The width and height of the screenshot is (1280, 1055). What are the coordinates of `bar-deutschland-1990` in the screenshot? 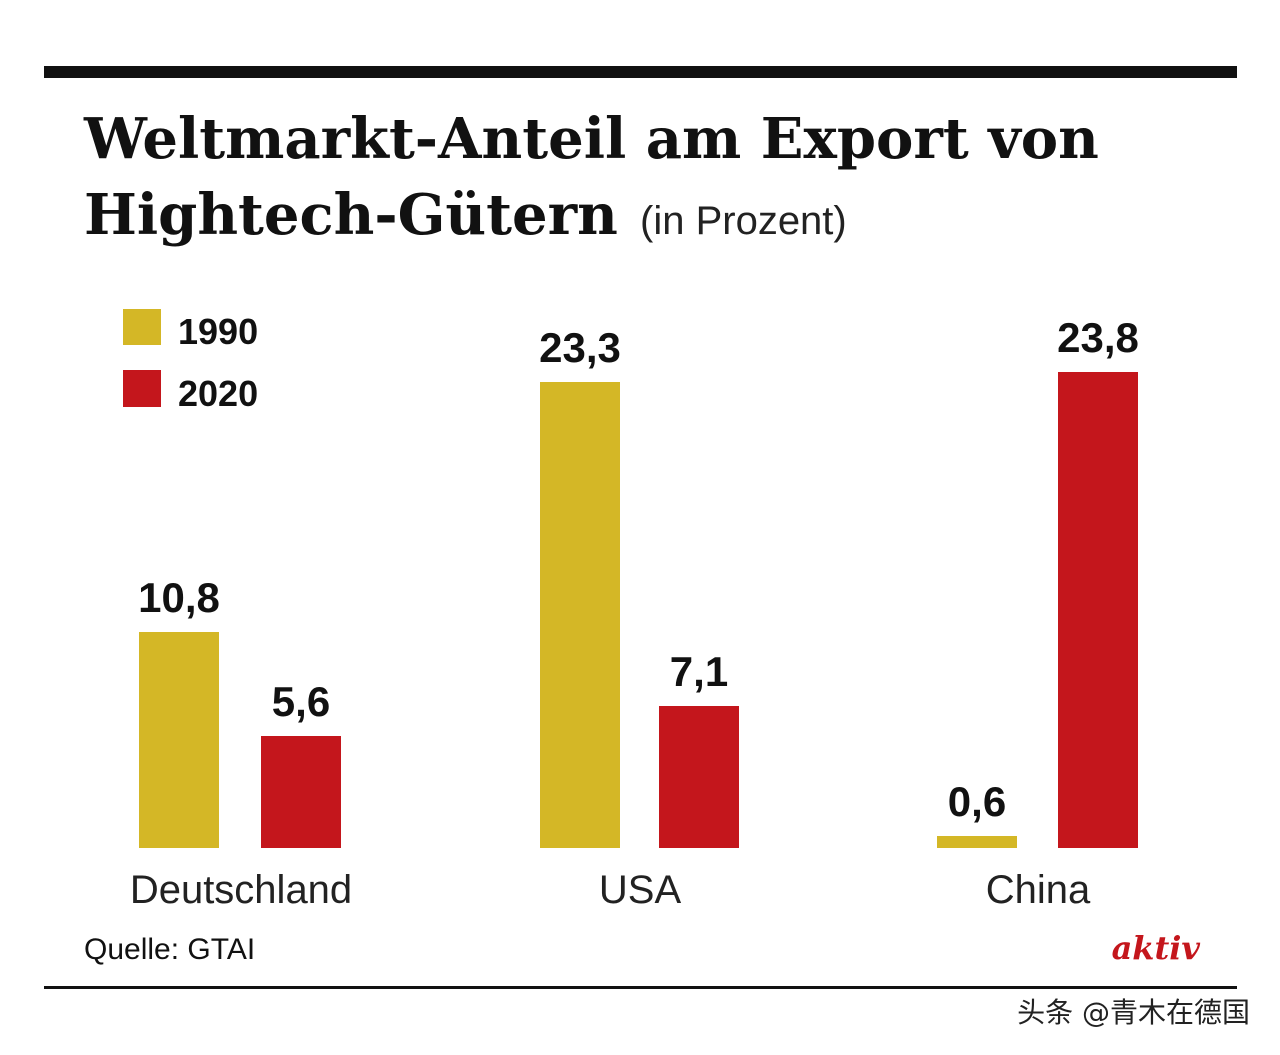 It's located at (179, 740).